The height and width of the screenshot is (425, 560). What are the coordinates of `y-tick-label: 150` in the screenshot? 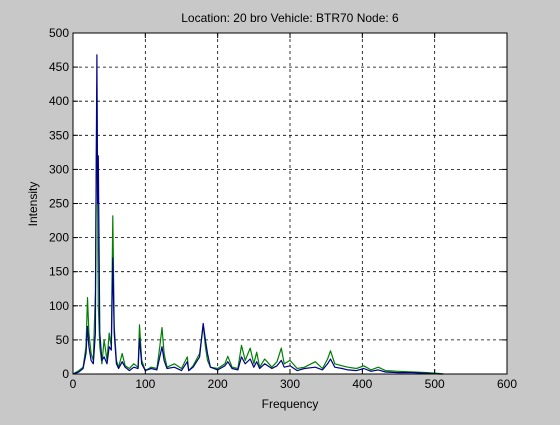 It's located at (59, 272).